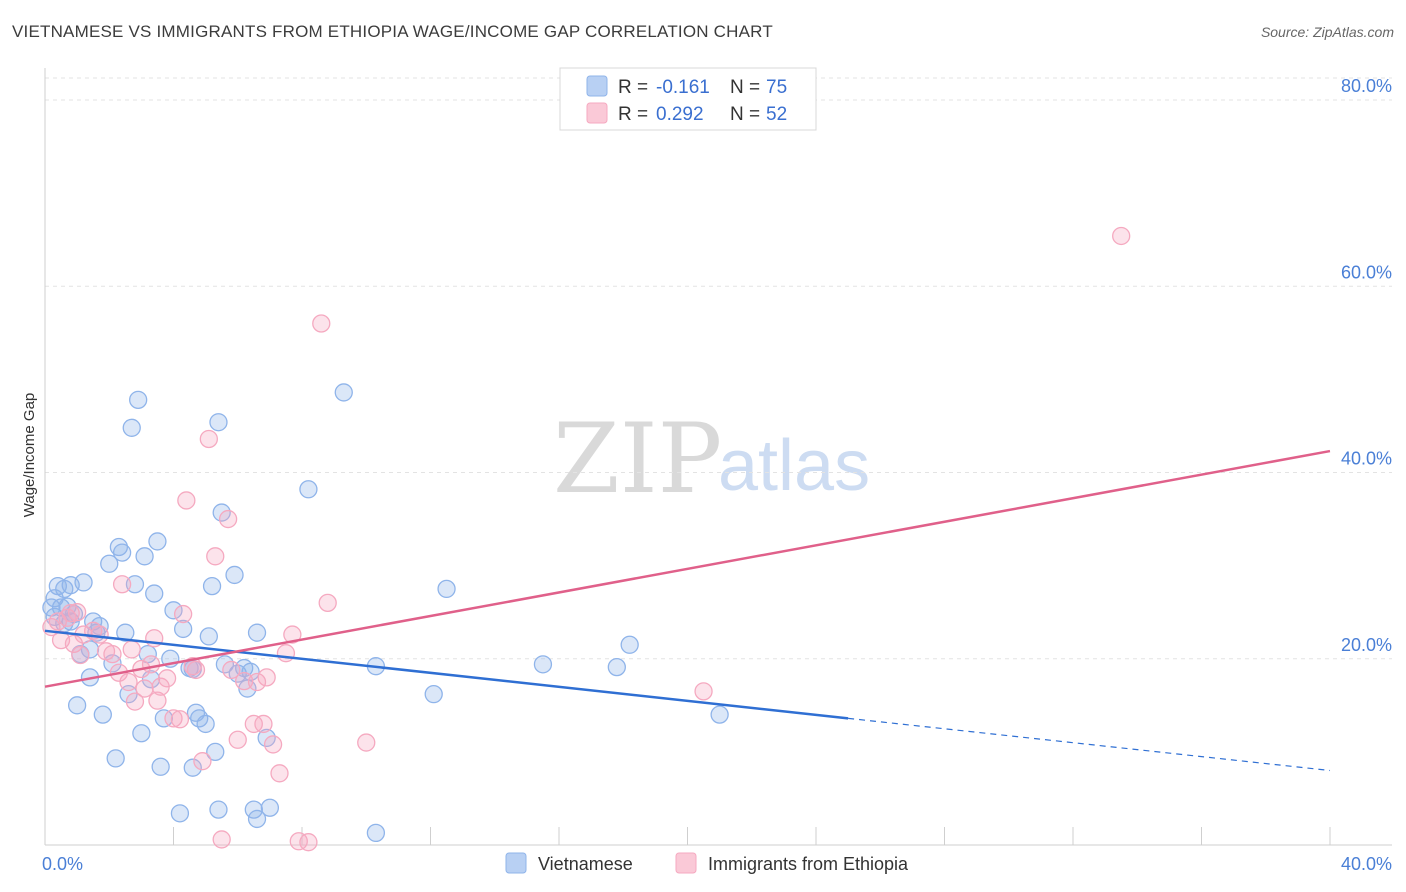 This screenshot has height=892, width=1406. I want to click on legend-r-value-vietnamese: -0.161, so click(683, 87).